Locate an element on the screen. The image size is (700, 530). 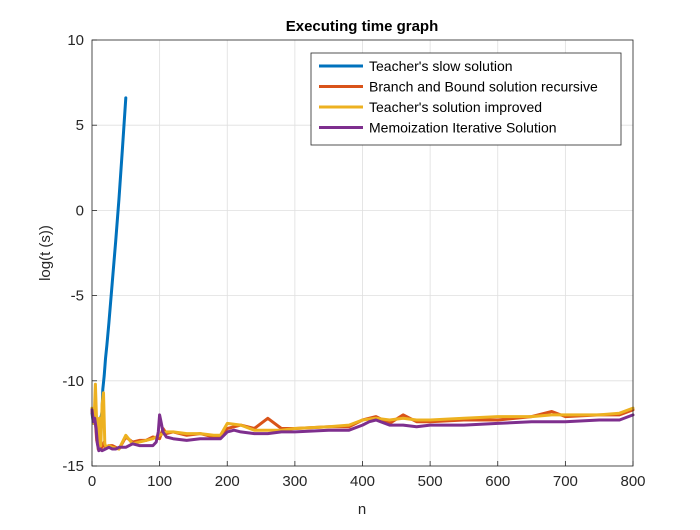
y-tick-label: -10 is located at coordinates (73, 381).